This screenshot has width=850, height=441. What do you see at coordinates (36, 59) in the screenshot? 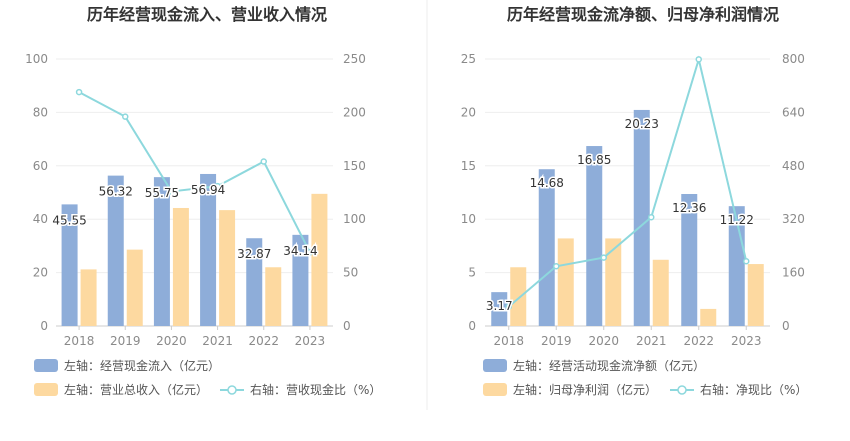
I see `y-left-tick-label: 100` at bounding box center [36, 59].